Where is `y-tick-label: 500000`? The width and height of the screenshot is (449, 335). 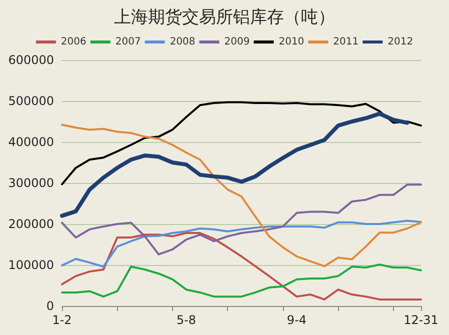 y-tick-label: 500000 is located at coordinates (31, 101).